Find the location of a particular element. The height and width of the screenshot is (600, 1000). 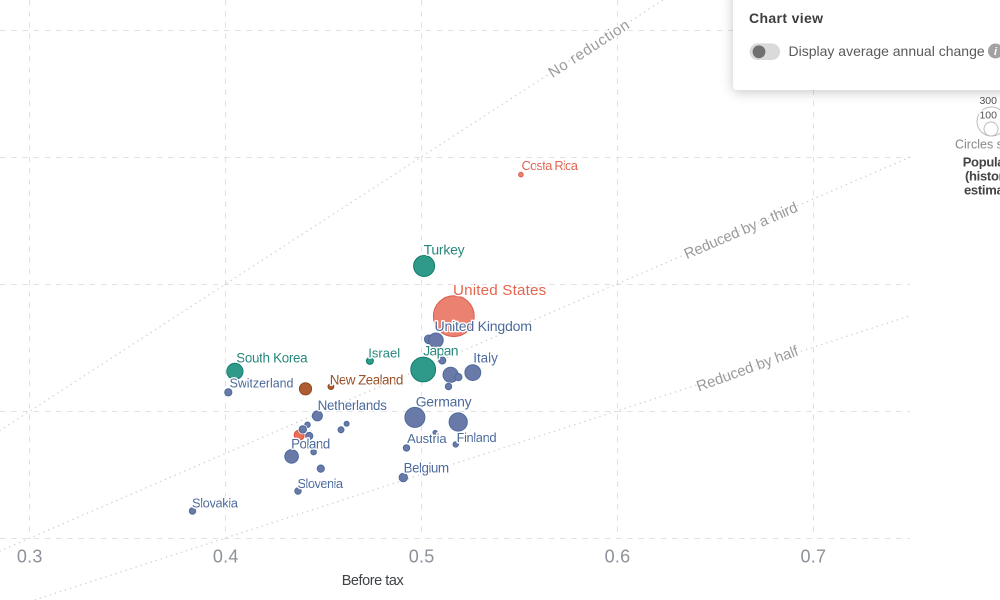

svg-text: 0.6 is located at coordinates (618, 557).